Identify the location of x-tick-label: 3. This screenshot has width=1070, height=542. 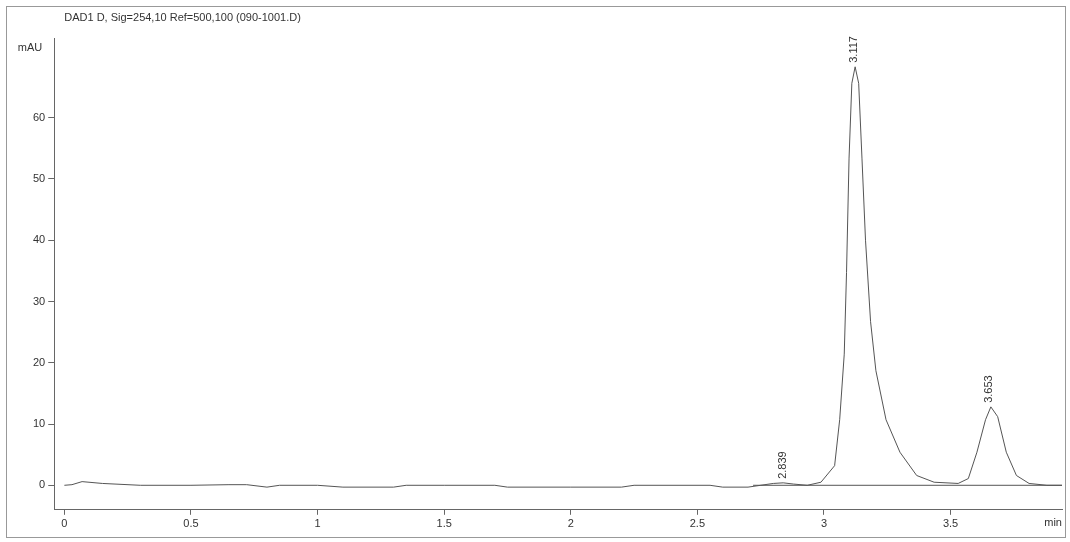
(824, 523).